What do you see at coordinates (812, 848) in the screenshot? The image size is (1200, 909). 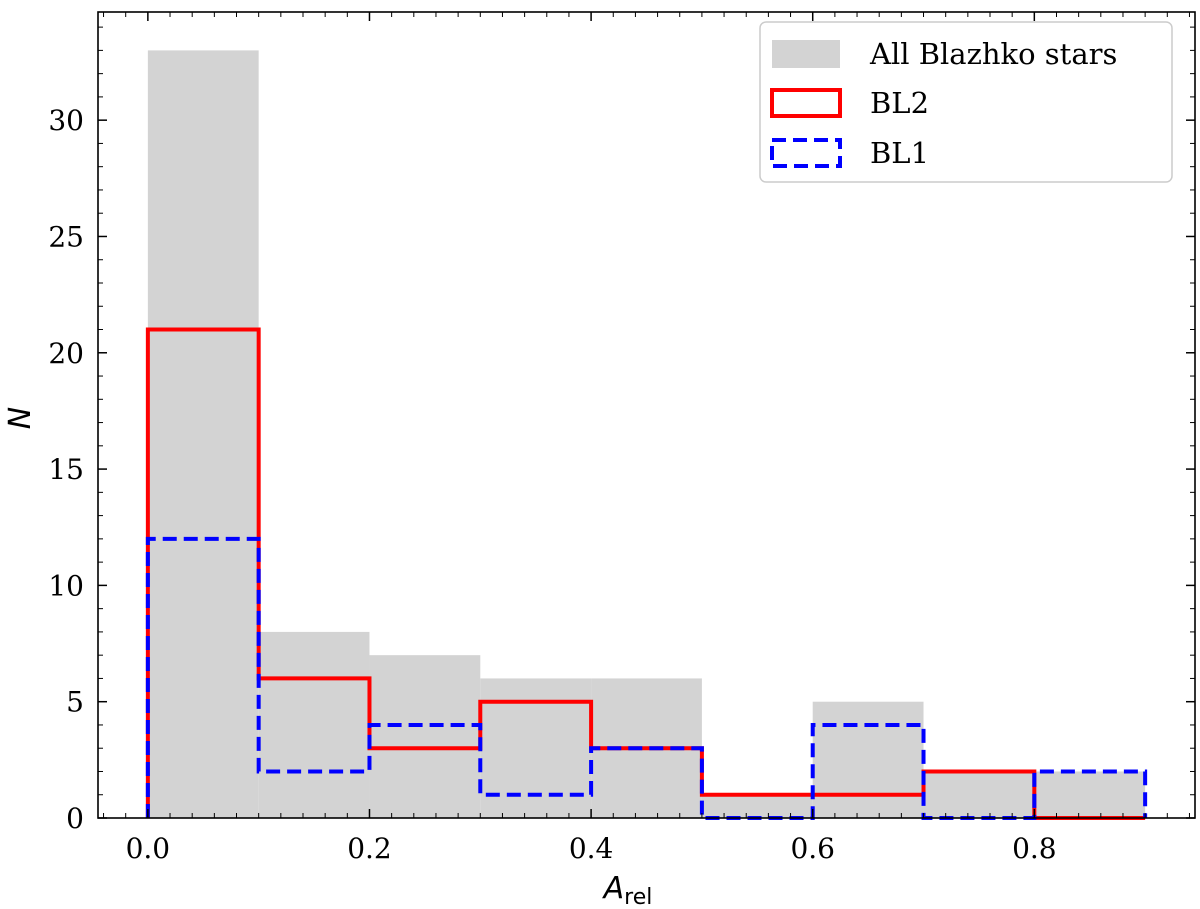 I see `x-tick-label: 0.6` at bounding box center [812, 848].